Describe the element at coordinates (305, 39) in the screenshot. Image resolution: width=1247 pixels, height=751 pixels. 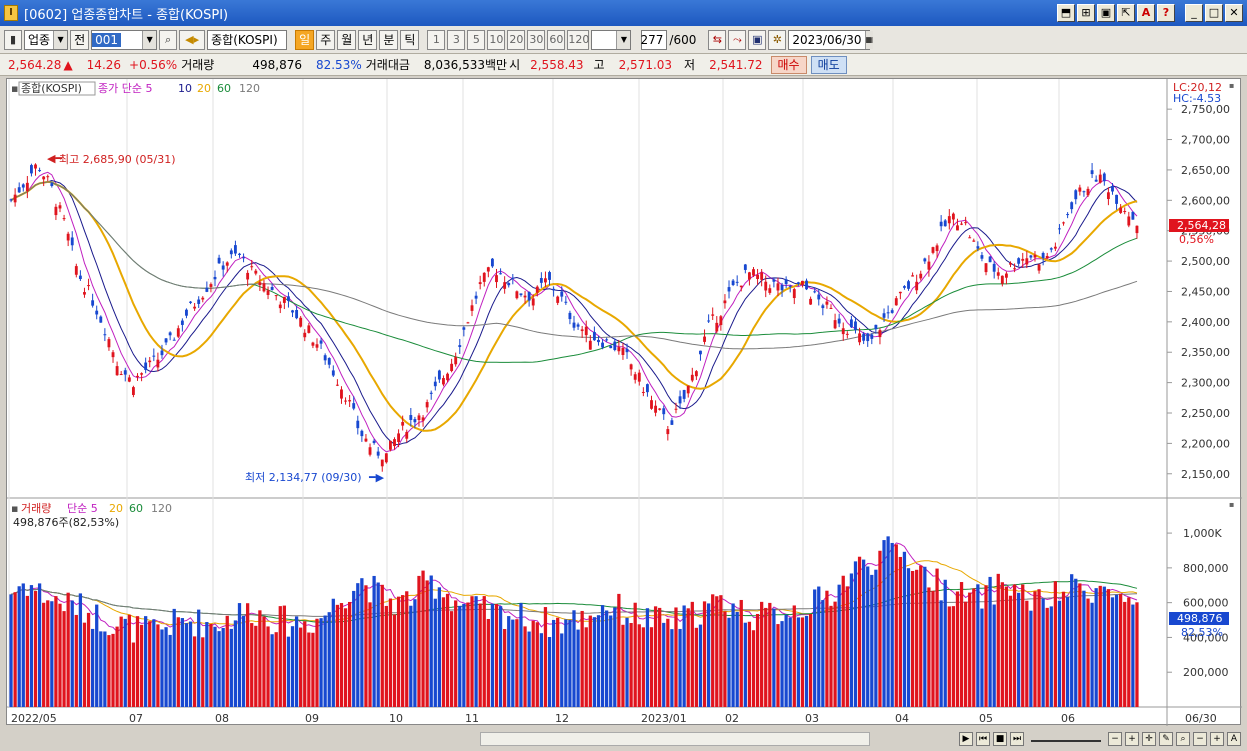
I see `period-day: 일` at that location.